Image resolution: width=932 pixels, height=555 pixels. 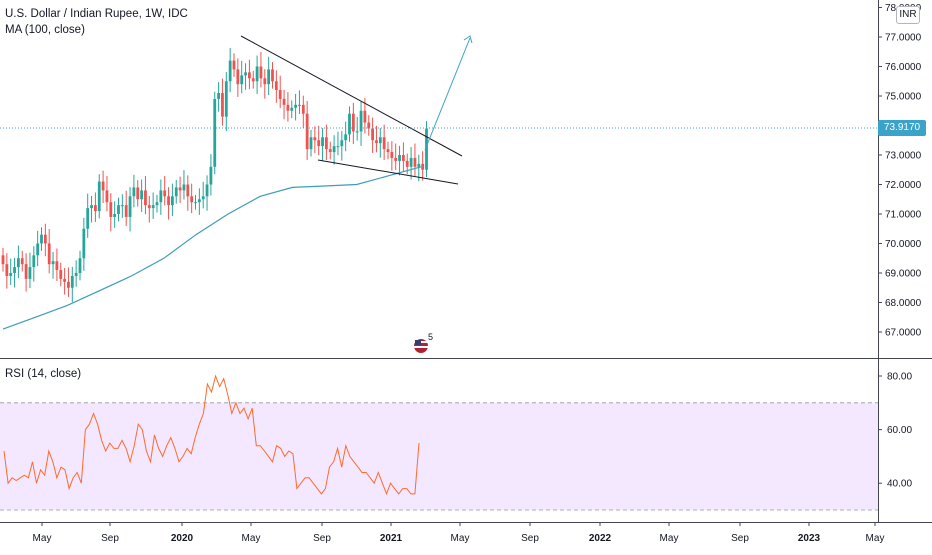 I want to click on events-flag: 5, so click(x=423, y=343).